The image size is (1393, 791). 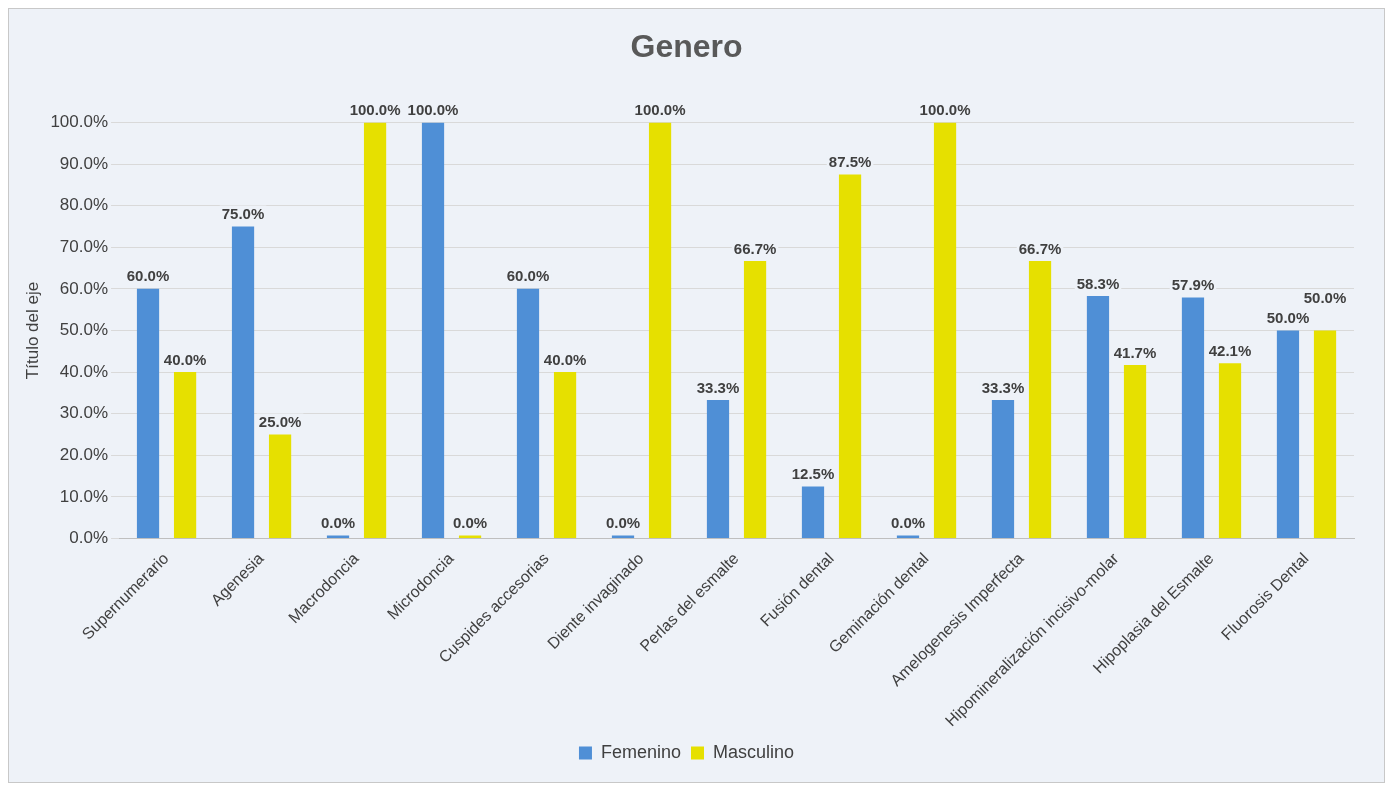 What do you see at coordinates (89, 538) in the screenshot?
I see `y-tick-label: 0.0%` at bounding box center [89, 538].